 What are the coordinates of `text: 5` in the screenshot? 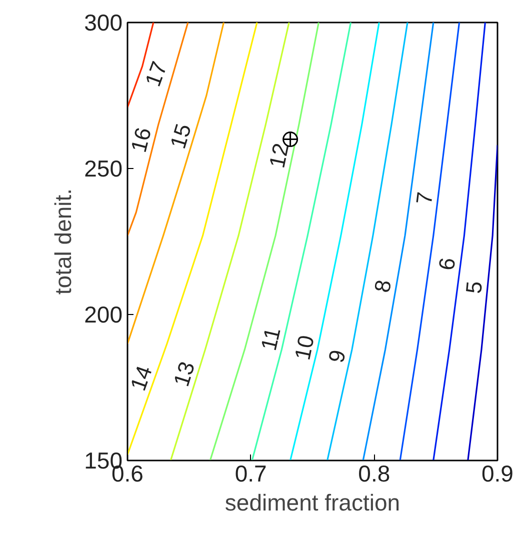 It's located at (474, 287).